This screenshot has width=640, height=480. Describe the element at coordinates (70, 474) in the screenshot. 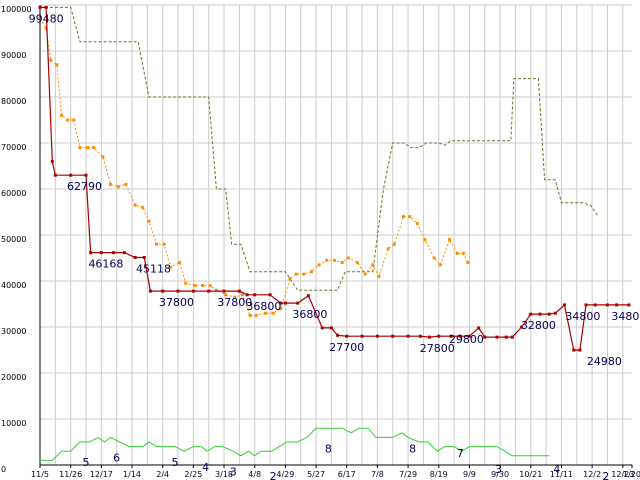

I see `x-tick-label: 11/26` at that location.